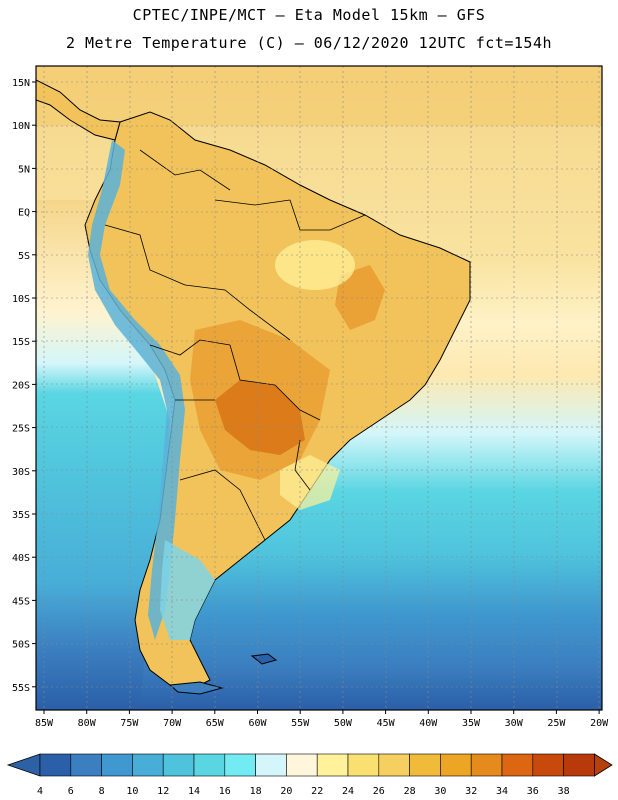 This screenshot has height=800, width=618. What do you see at coordinates (87, 723) in the screenshot?
I see `longitude-label: 80W` at bounding box center [87, 723].